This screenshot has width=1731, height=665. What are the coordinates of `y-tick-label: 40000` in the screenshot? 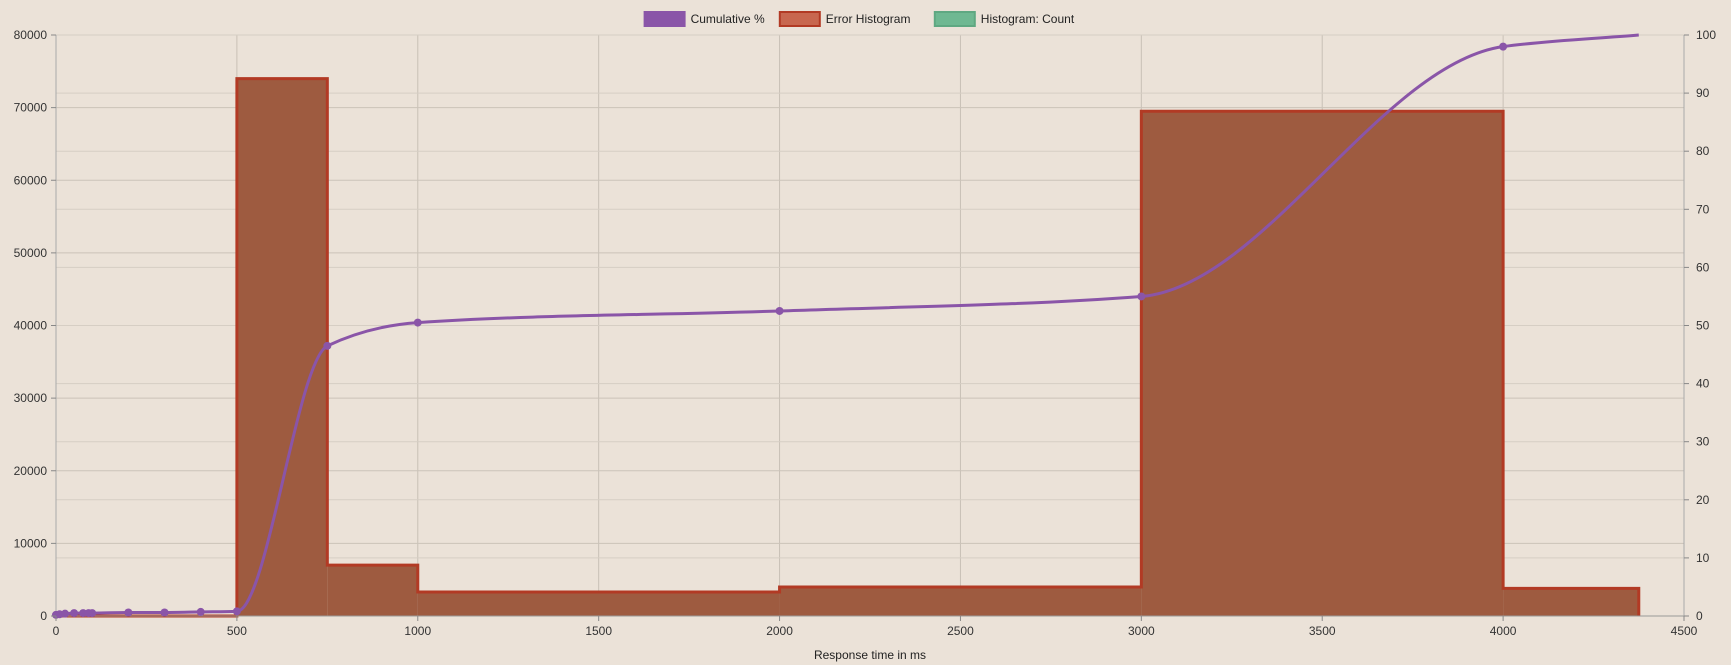 It's located at (31, 326).